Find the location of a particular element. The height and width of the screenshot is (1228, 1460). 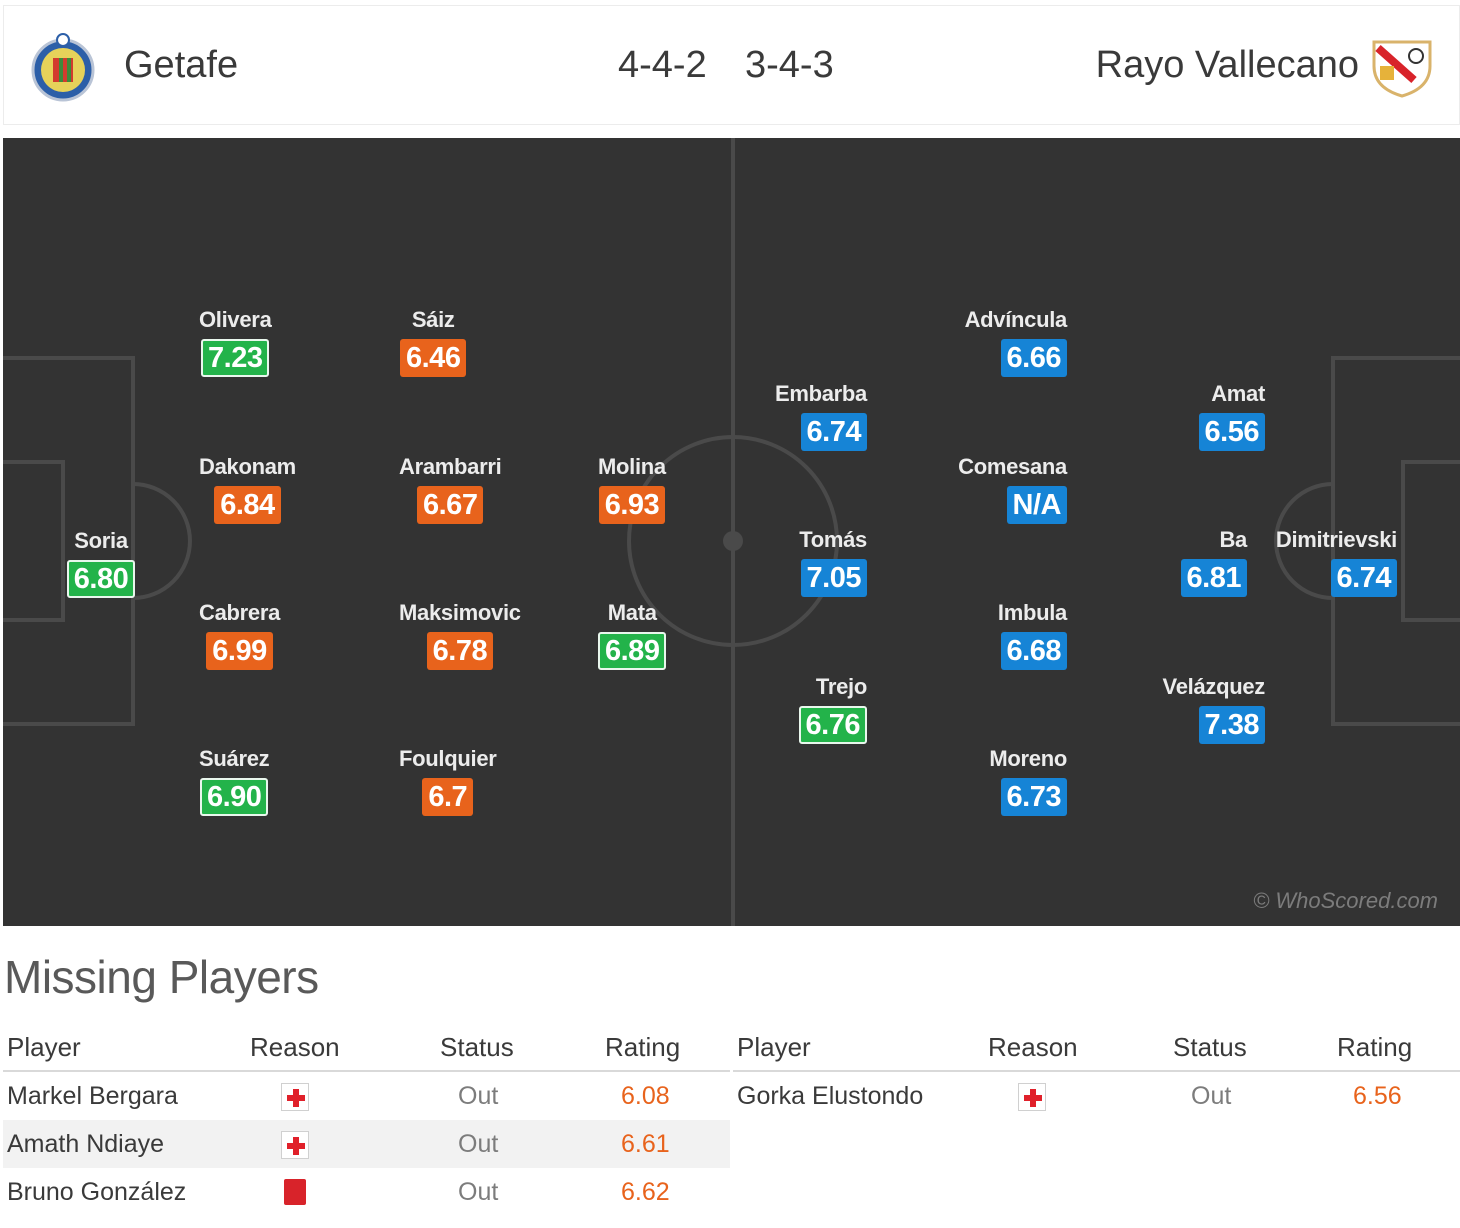

table-row: Bruno González Out 6.62 is located at coordinates (366, 1192).